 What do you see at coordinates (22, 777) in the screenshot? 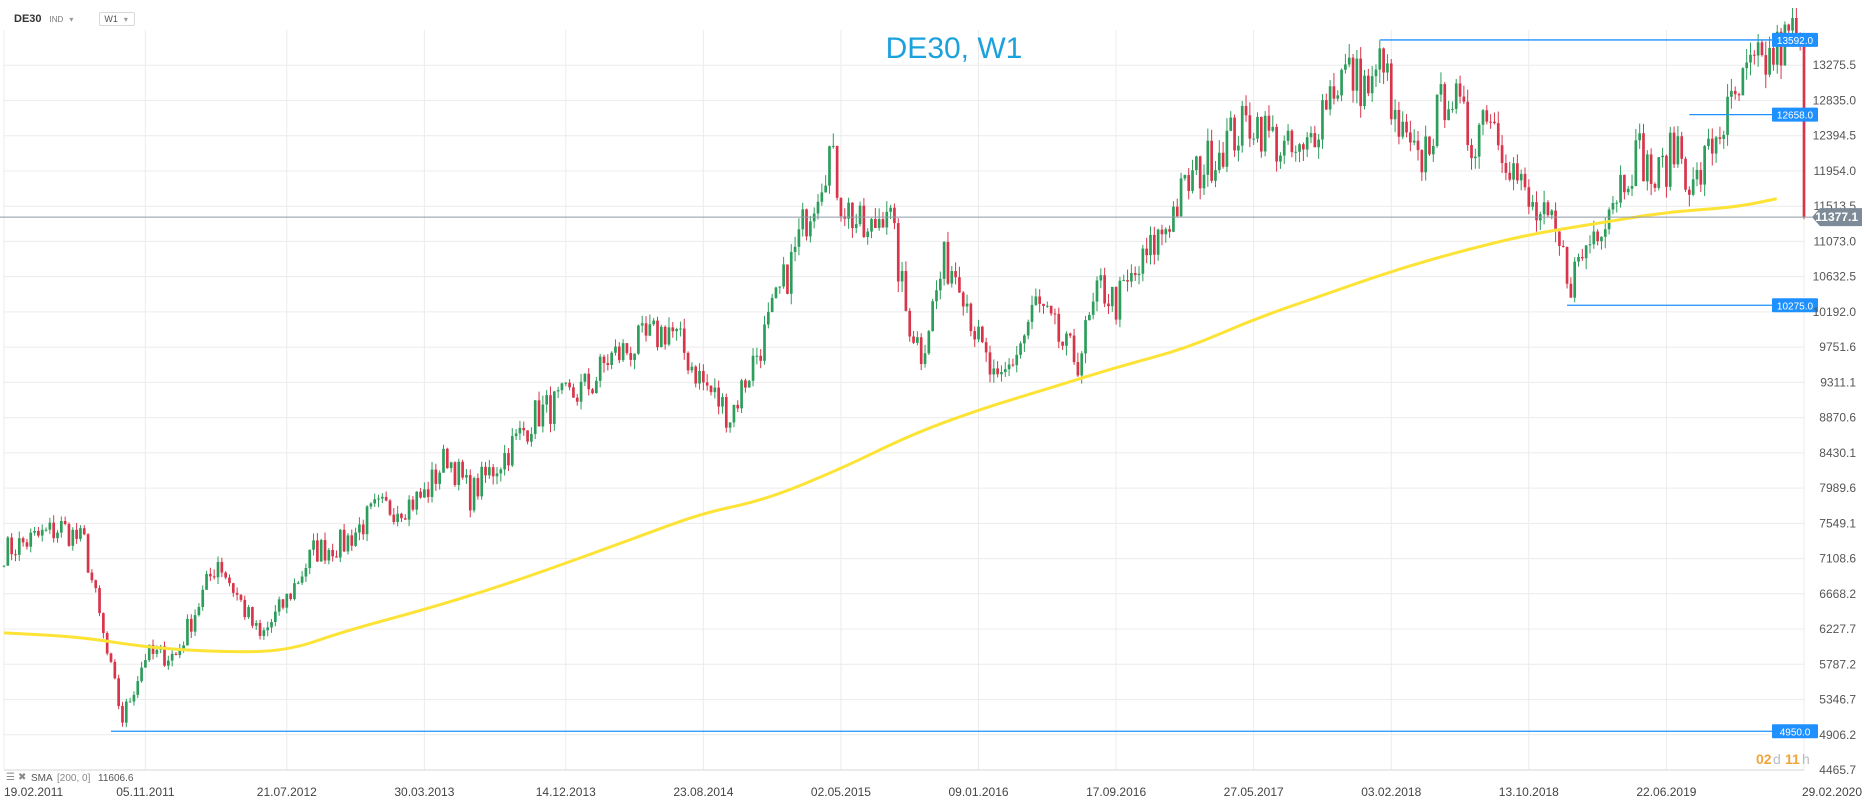
I see `close-icon: ✖` at bounding box center [22, 777].